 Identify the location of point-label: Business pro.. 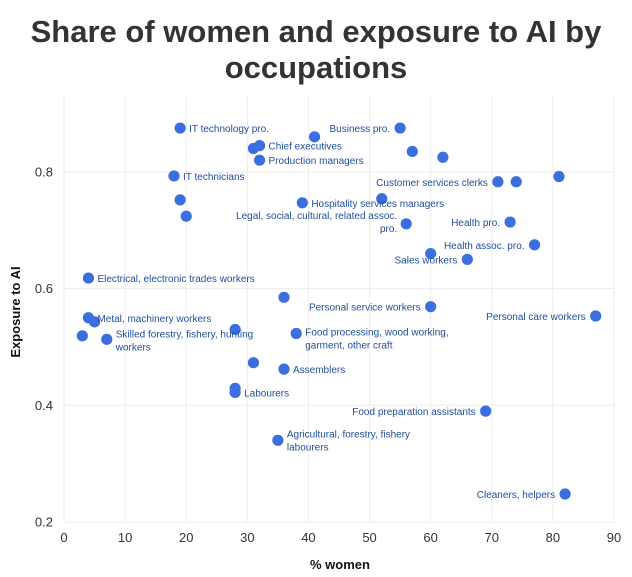
(360, 129).